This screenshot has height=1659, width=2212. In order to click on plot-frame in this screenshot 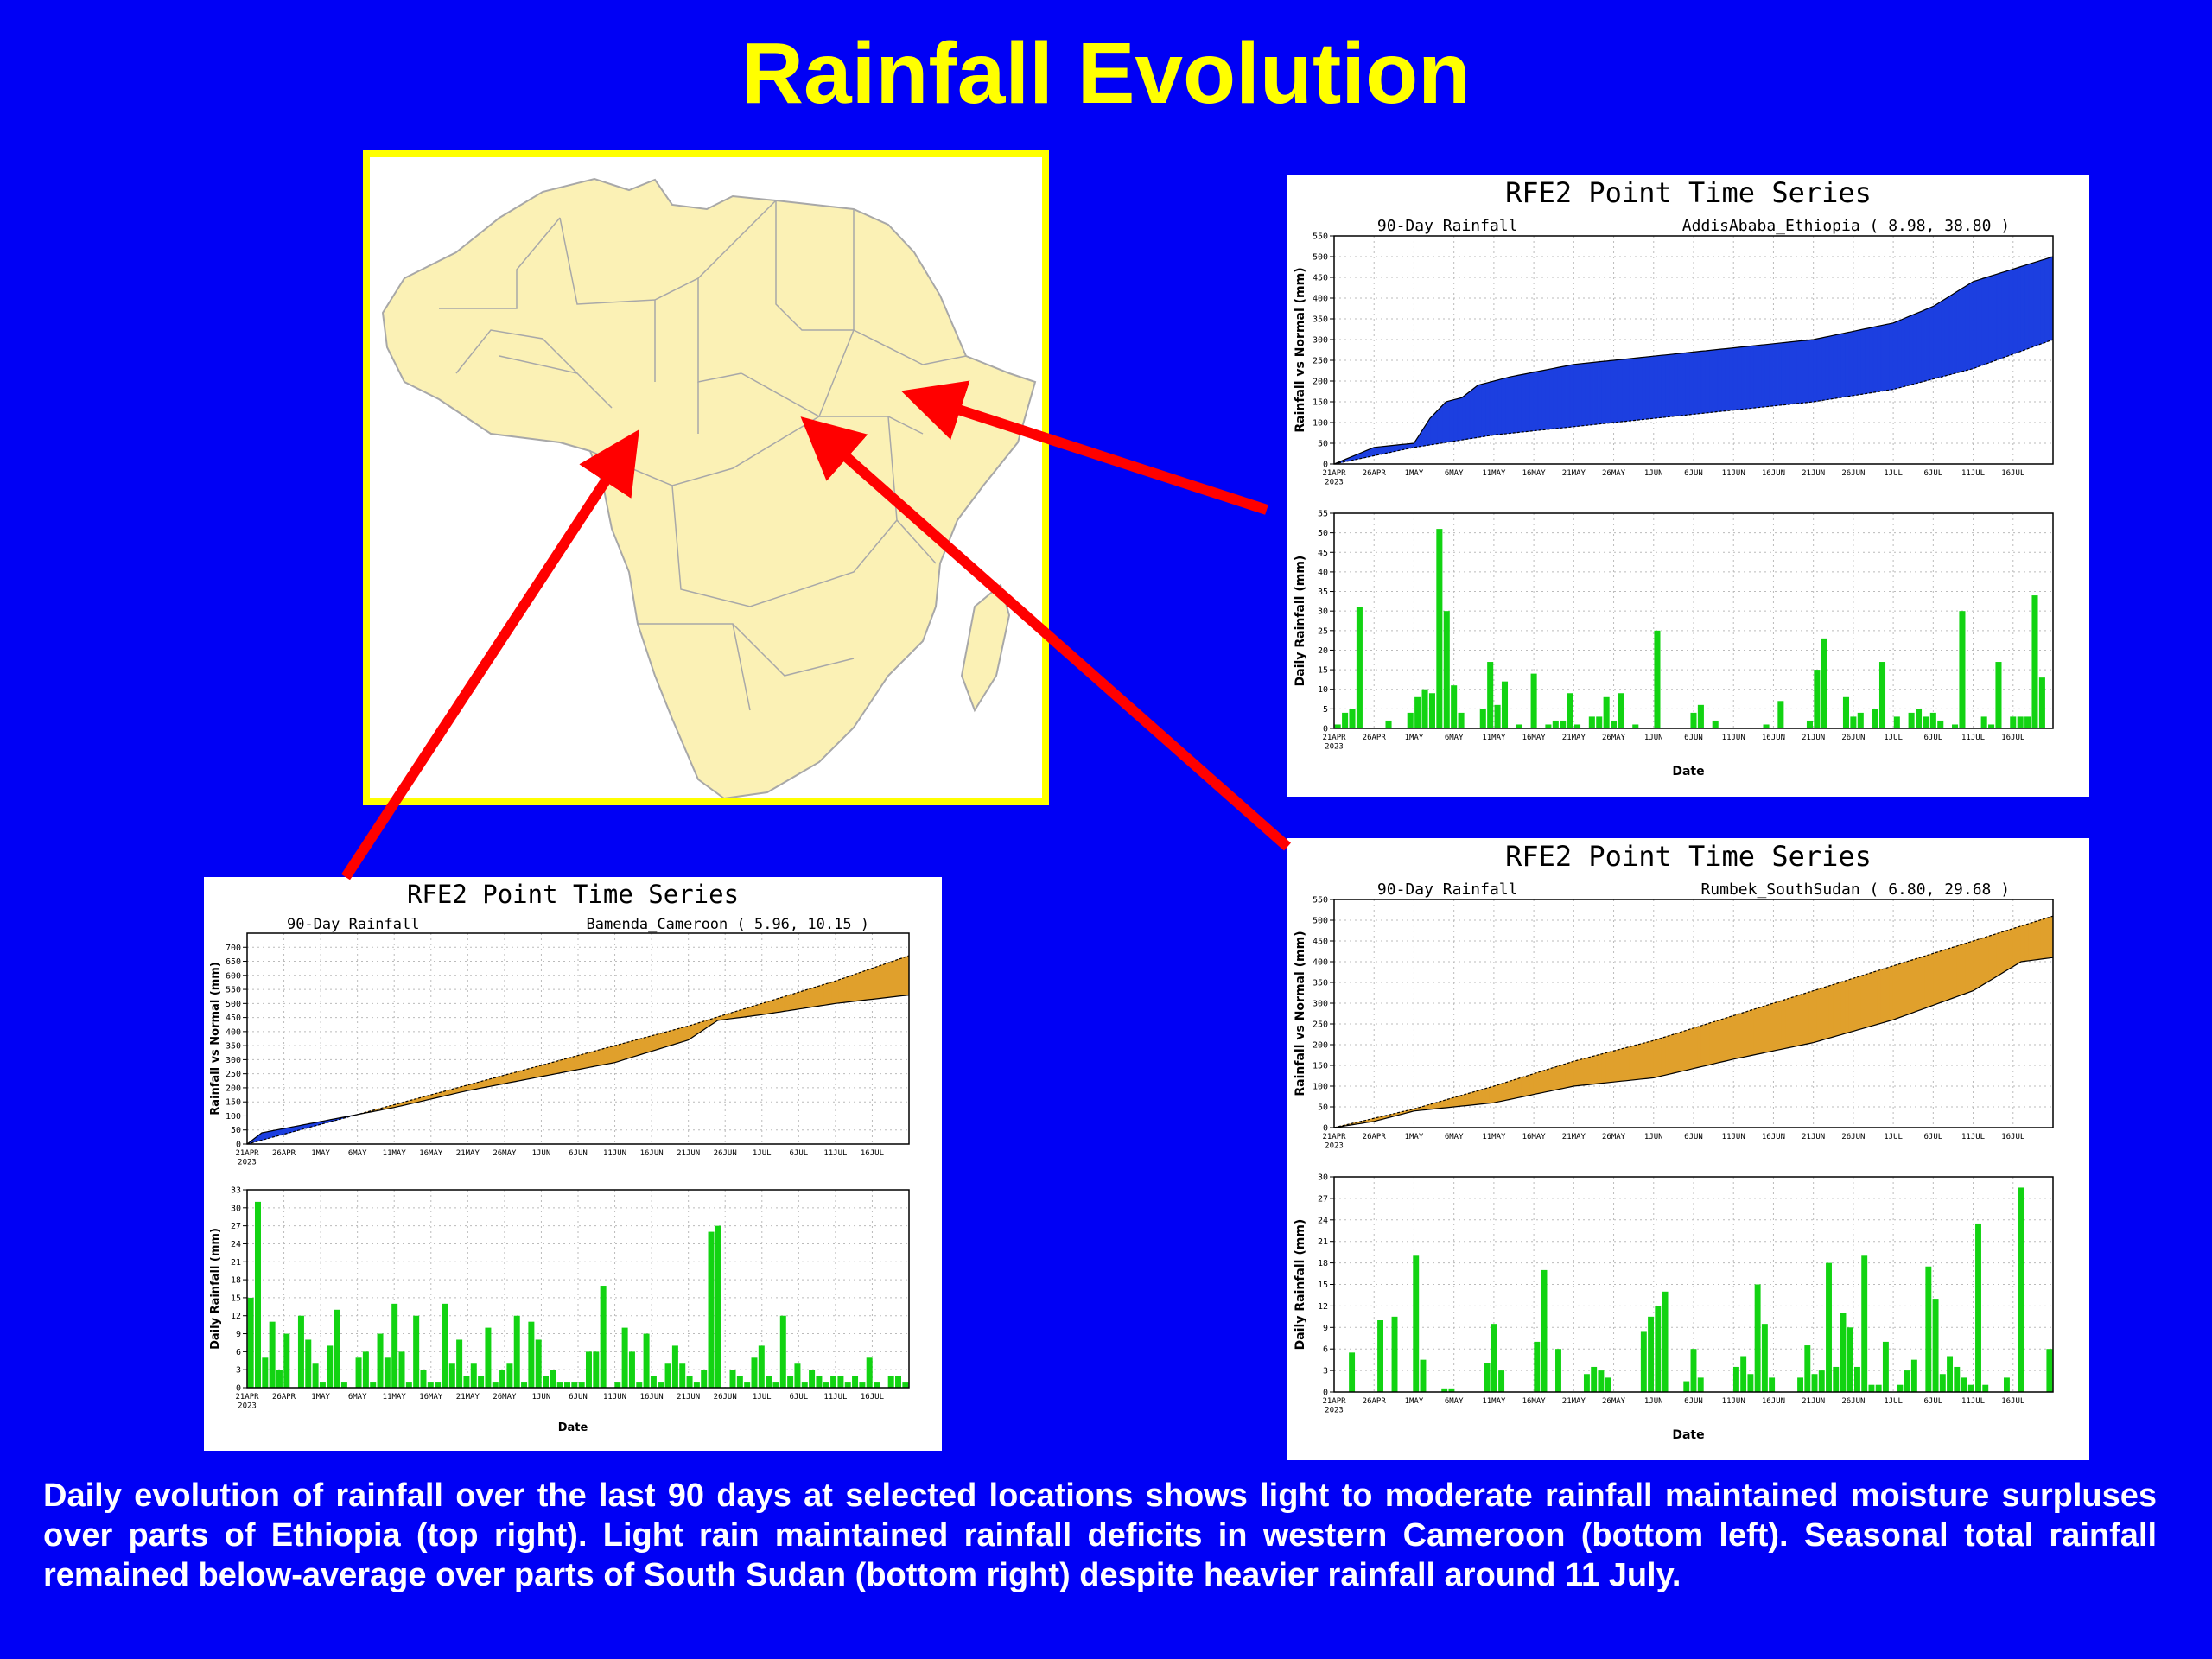, I will do `click(578, 1289)`.